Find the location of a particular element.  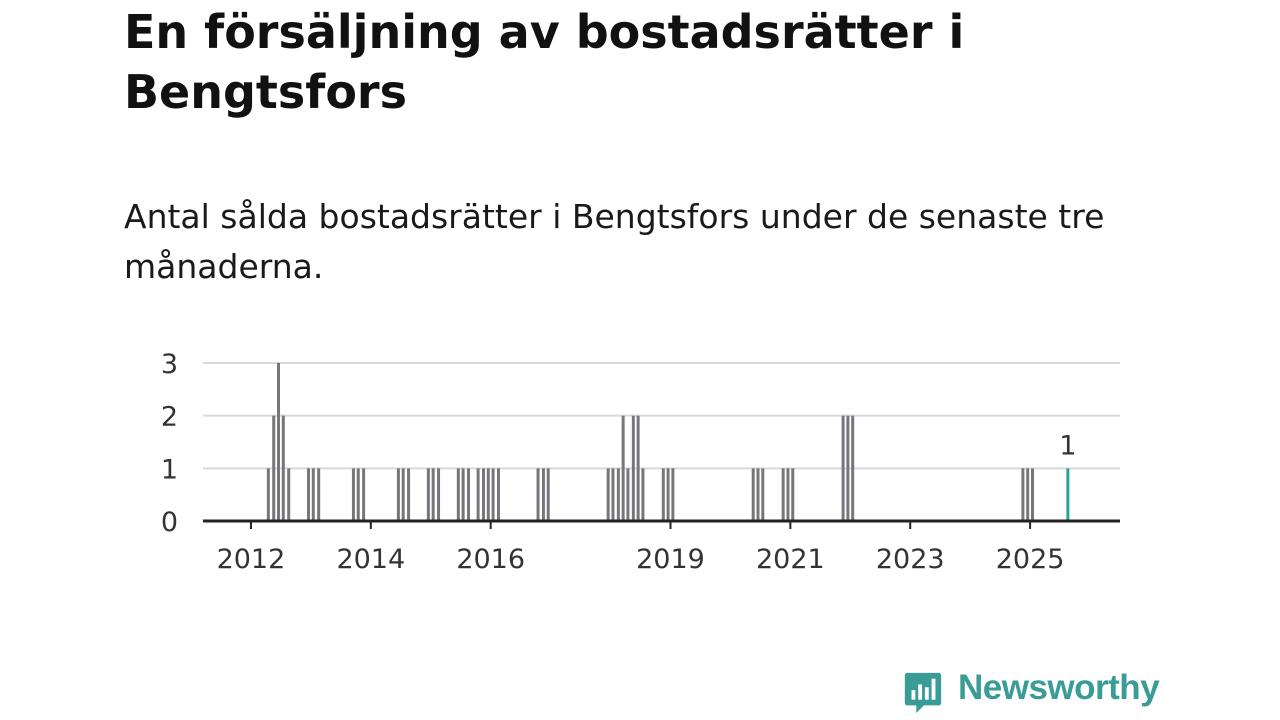

axes is located at coordinates (661, 524).